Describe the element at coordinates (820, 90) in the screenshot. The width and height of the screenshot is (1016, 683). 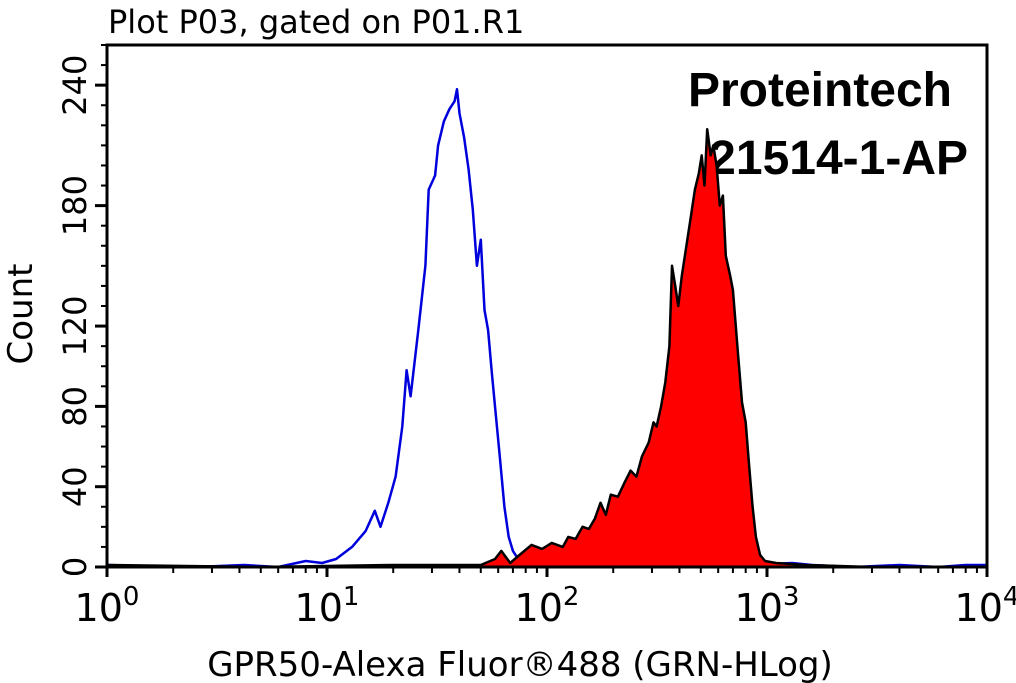
I see `brand-annotation: Proteintech` at that location.